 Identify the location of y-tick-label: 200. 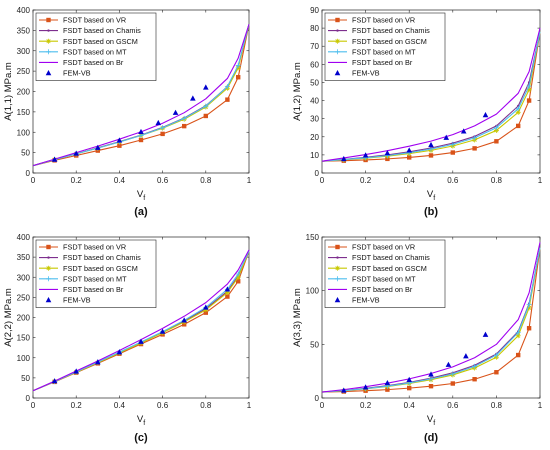
(24, 92).